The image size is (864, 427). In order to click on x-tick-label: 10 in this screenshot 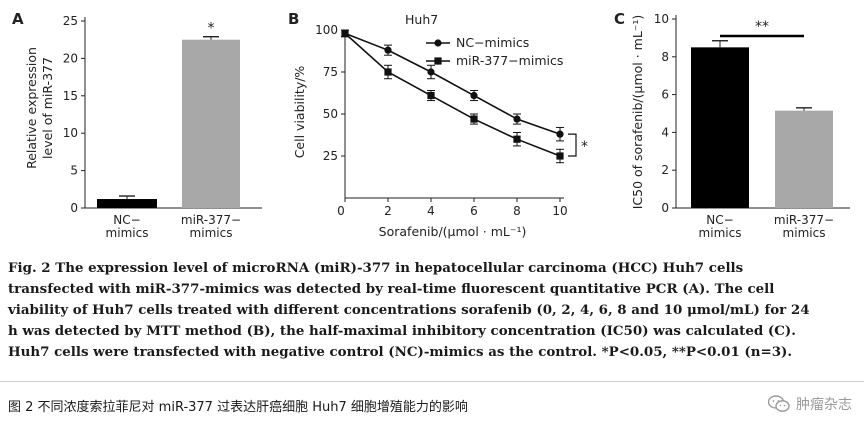, I will do `click(559, 211)`.